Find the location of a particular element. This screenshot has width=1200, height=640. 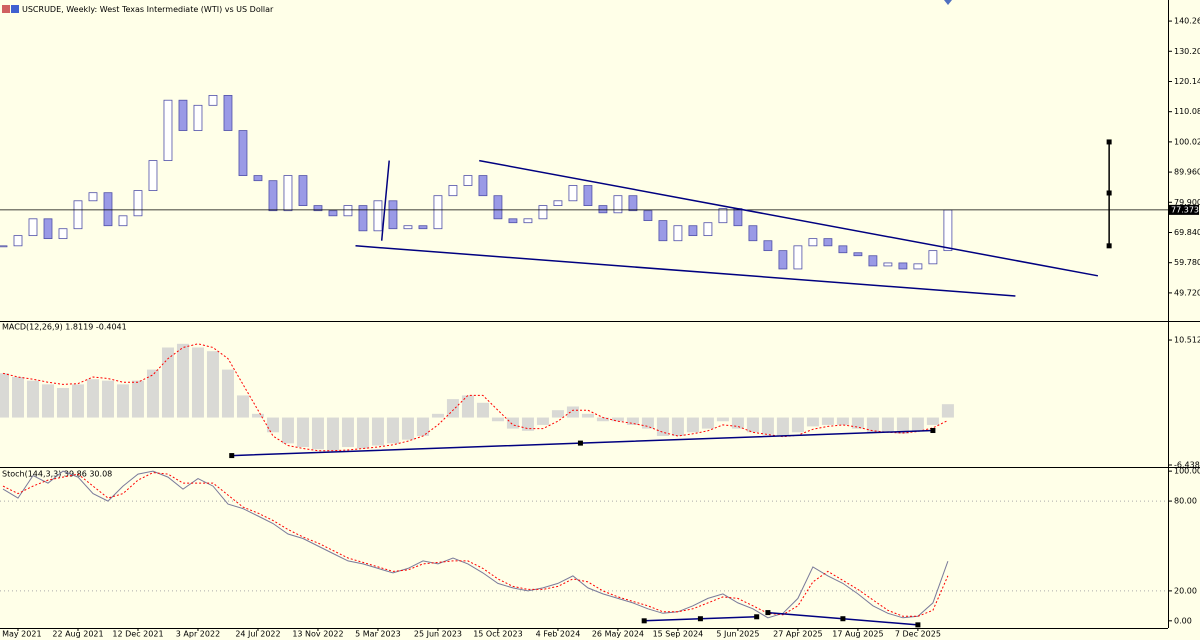

last-price-box is located at coordinates (1184, 209).